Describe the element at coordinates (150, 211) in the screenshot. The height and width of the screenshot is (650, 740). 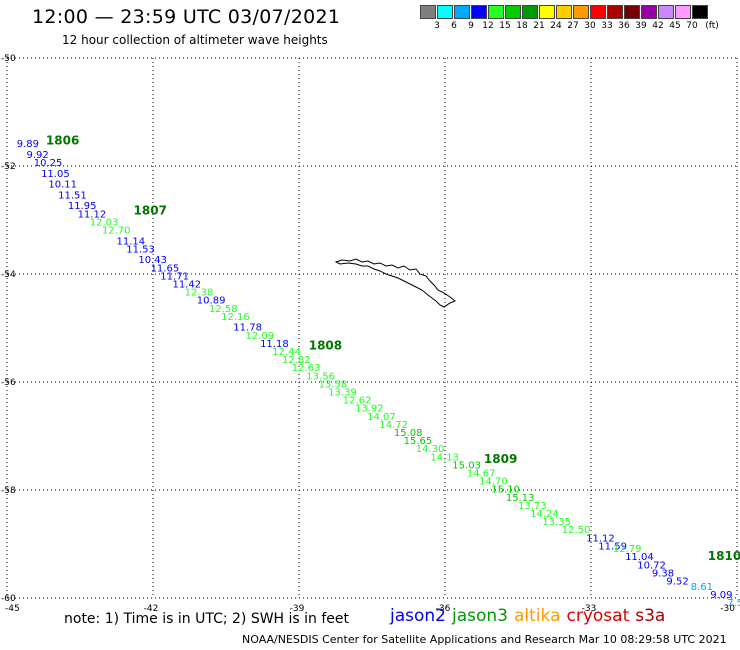
I see `hour-label: 1807` at that location.